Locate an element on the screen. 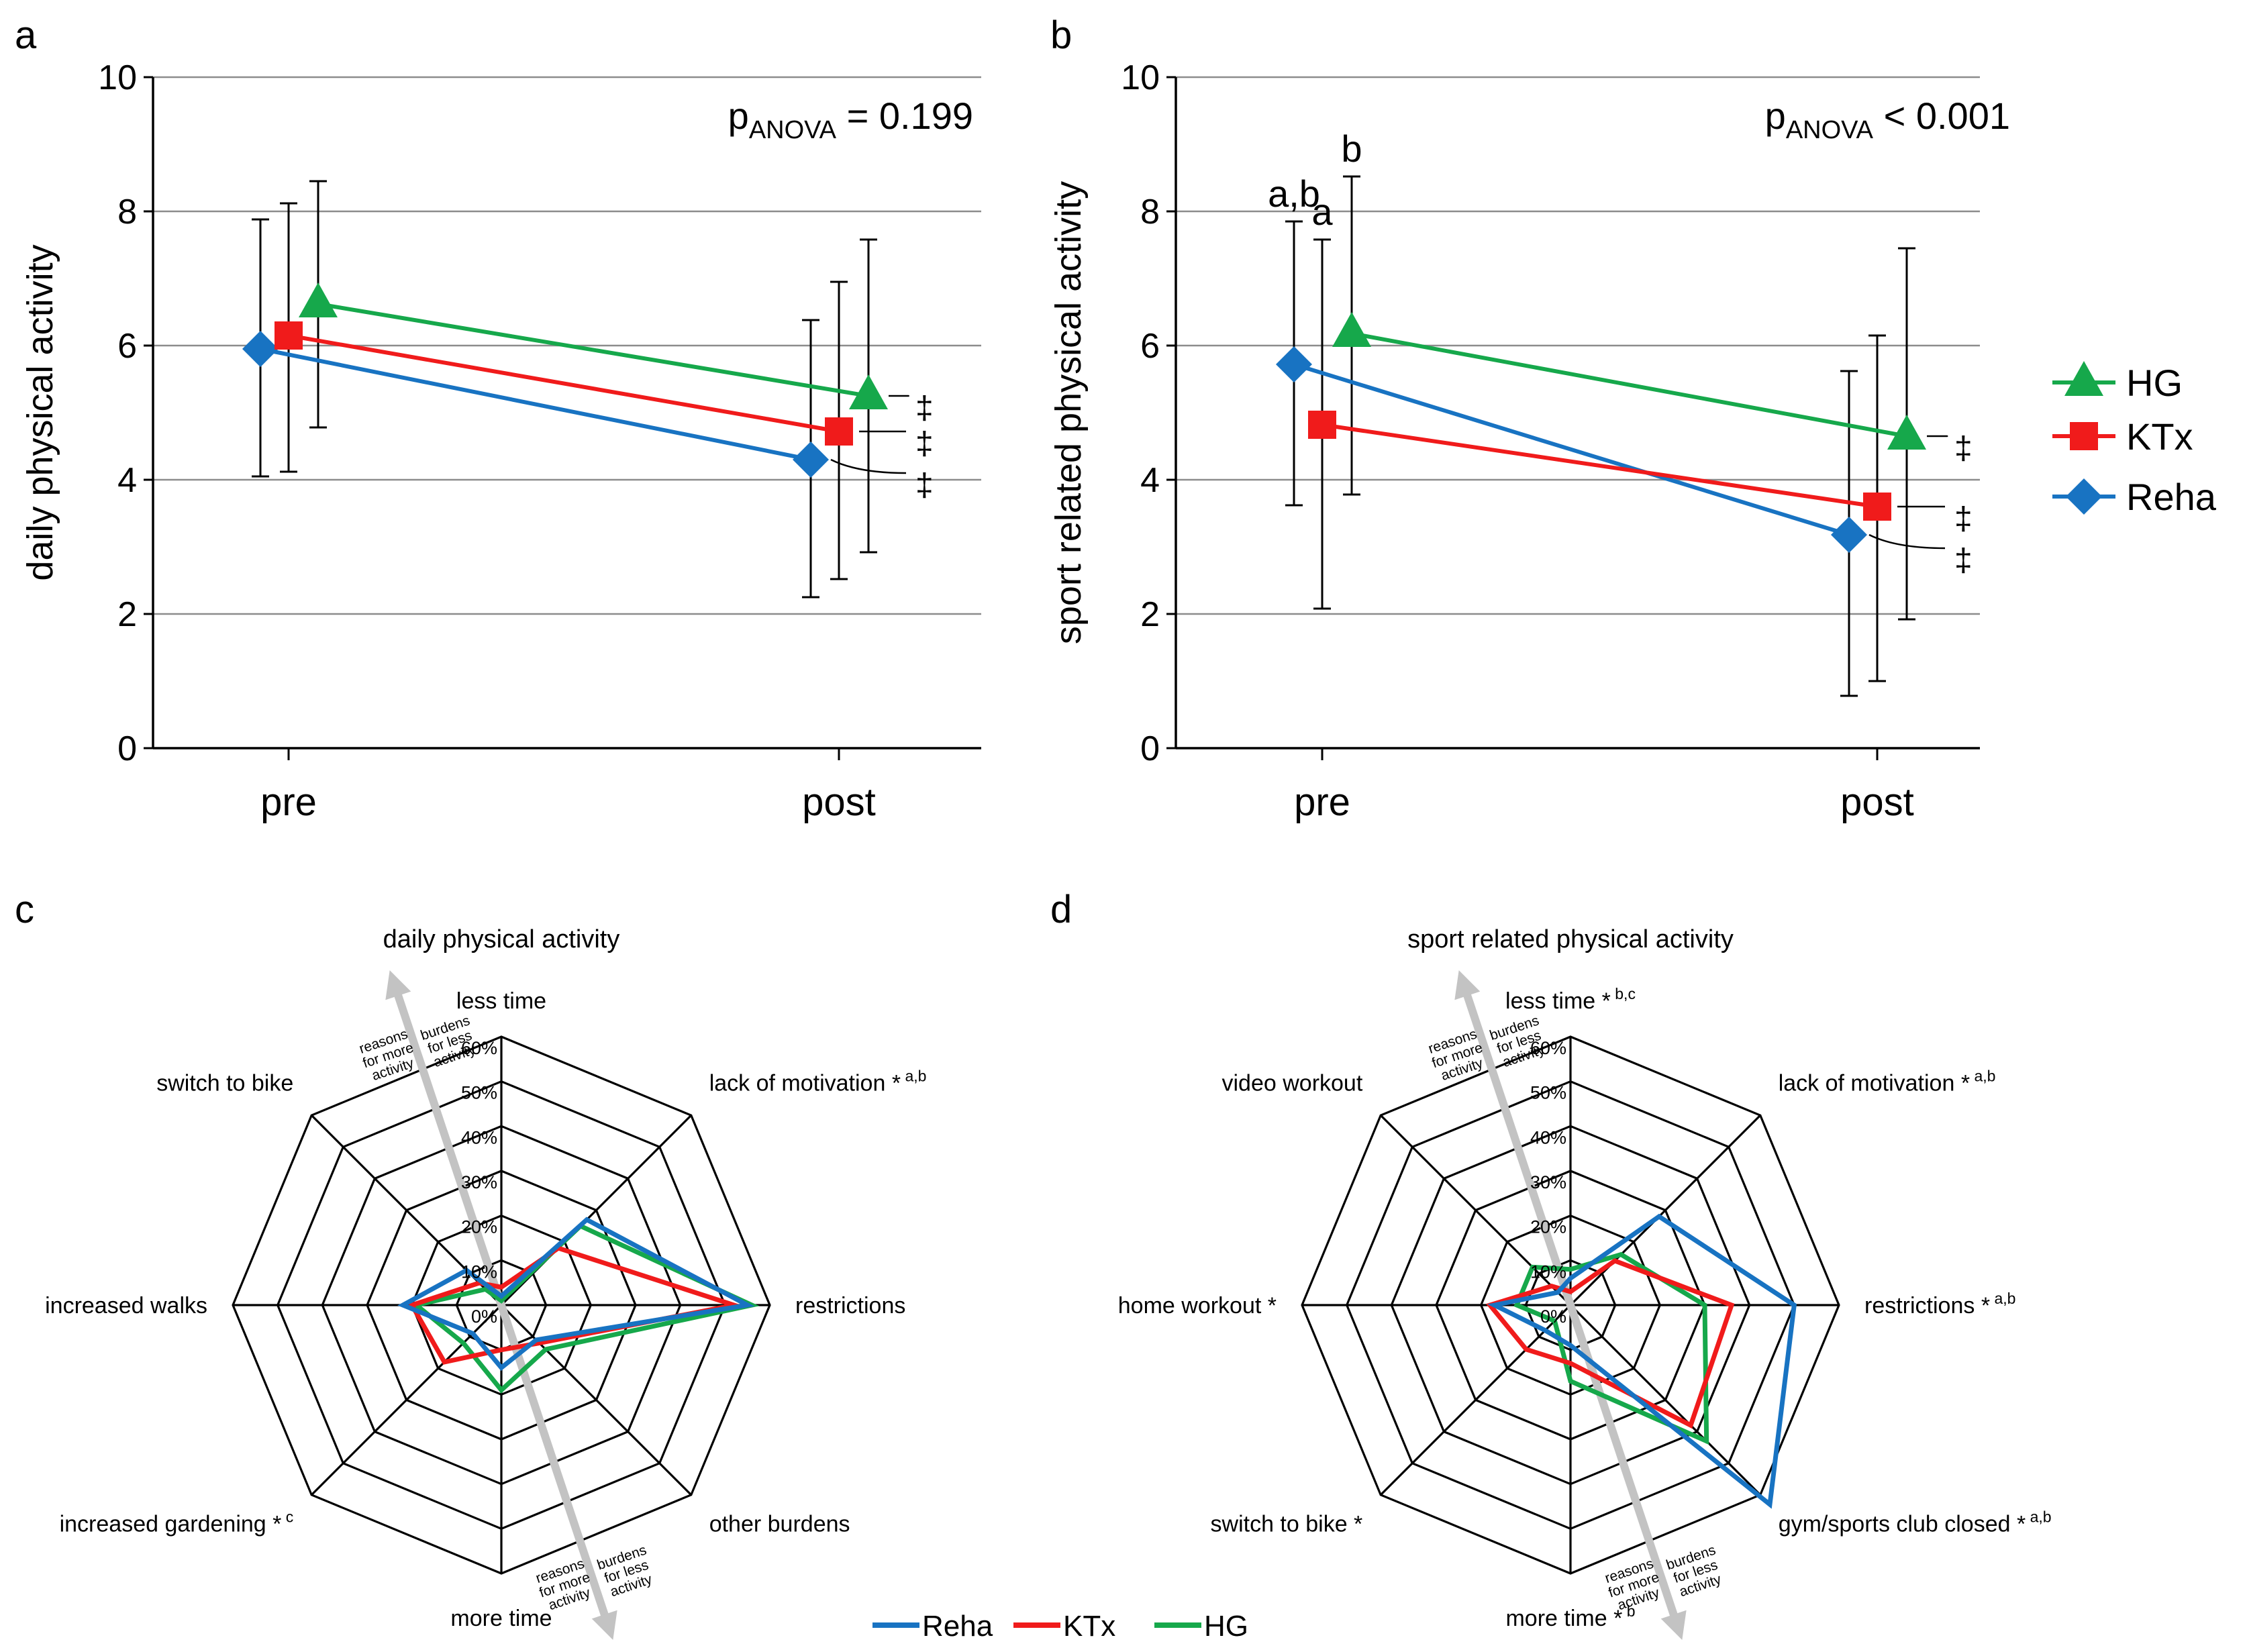  radar-axis-label: more time is located at coordinates (501, 1618).